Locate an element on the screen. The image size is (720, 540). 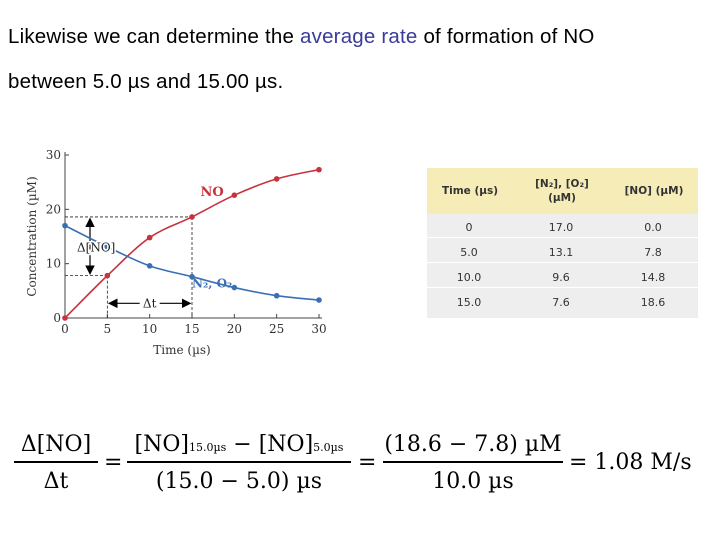
chart-guides is located at coordinates (129, 267).